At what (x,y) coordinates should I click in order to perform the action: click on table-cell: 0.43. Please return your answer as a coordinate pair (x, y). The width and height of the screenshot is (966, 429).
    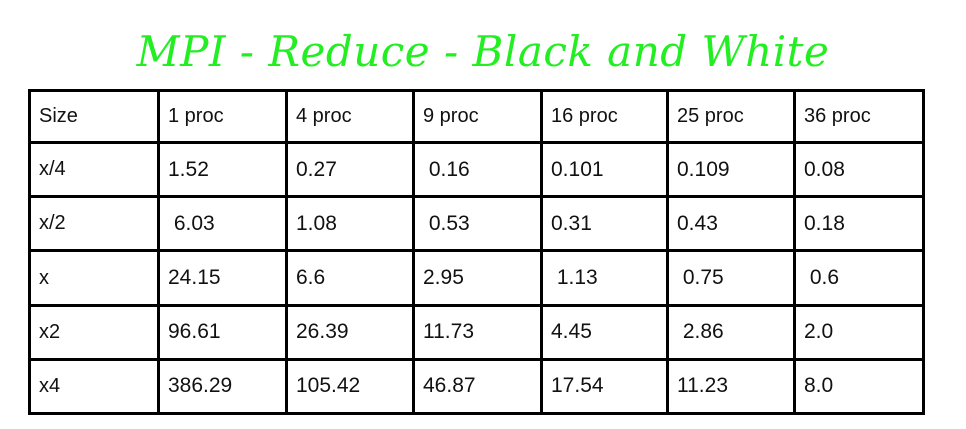
    Looking at the image, I should click on (731, 224).